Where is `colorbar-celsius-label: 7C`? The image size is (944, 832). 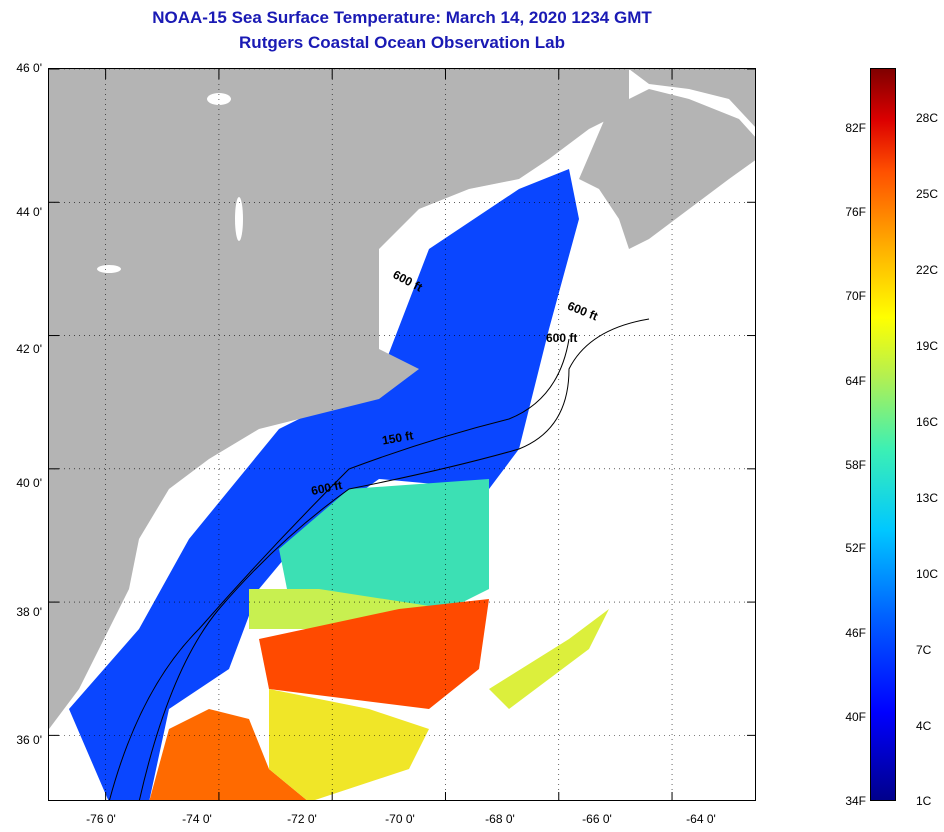
colorbar-celsius-label: 7C is located at coordinates (924, 650).